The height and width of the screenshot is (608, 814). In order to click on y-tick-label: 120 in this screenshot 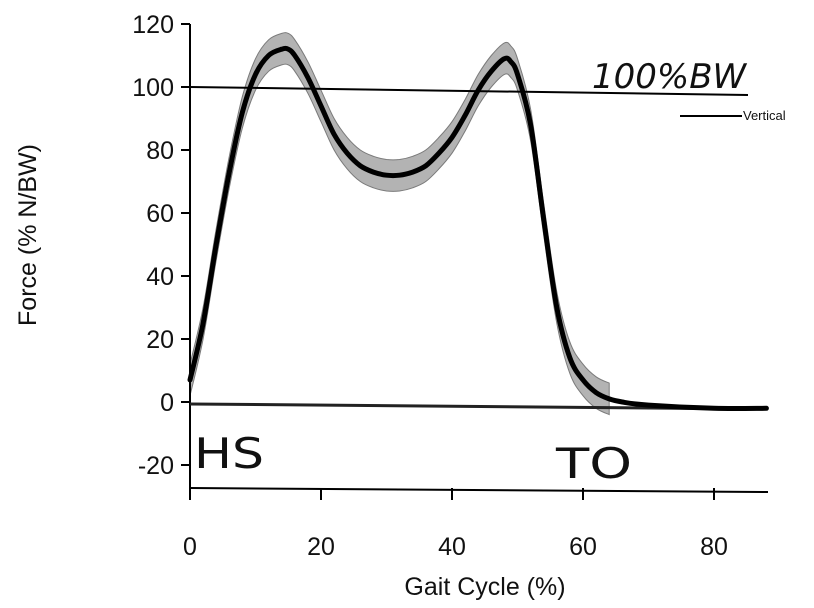, I will do `click(153, 25)`.